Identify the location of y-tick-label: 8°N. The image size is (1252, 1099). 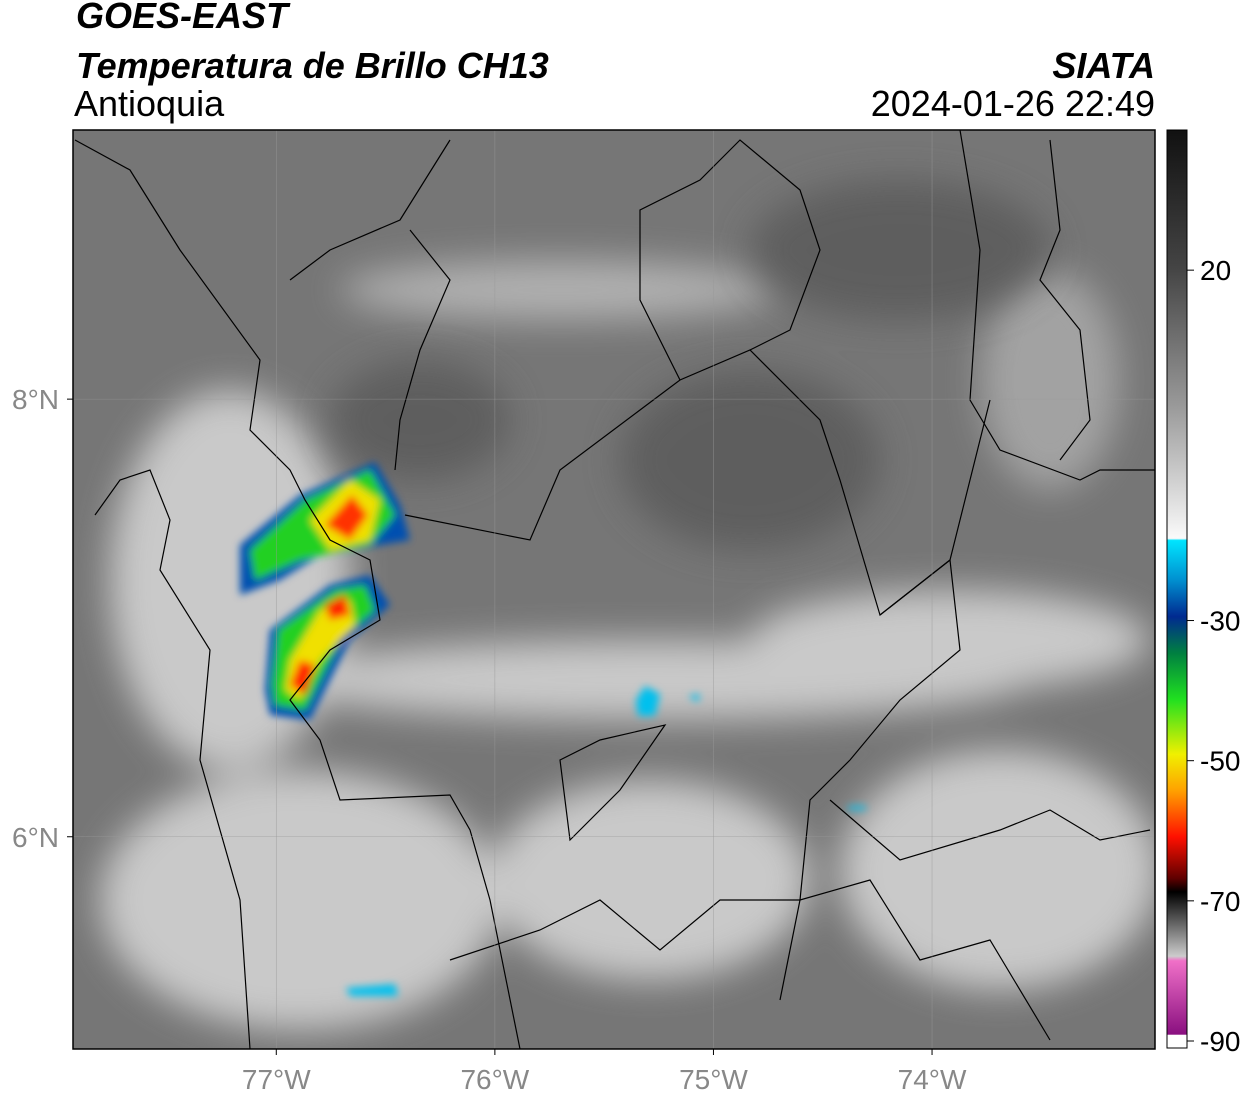
(35, 399).